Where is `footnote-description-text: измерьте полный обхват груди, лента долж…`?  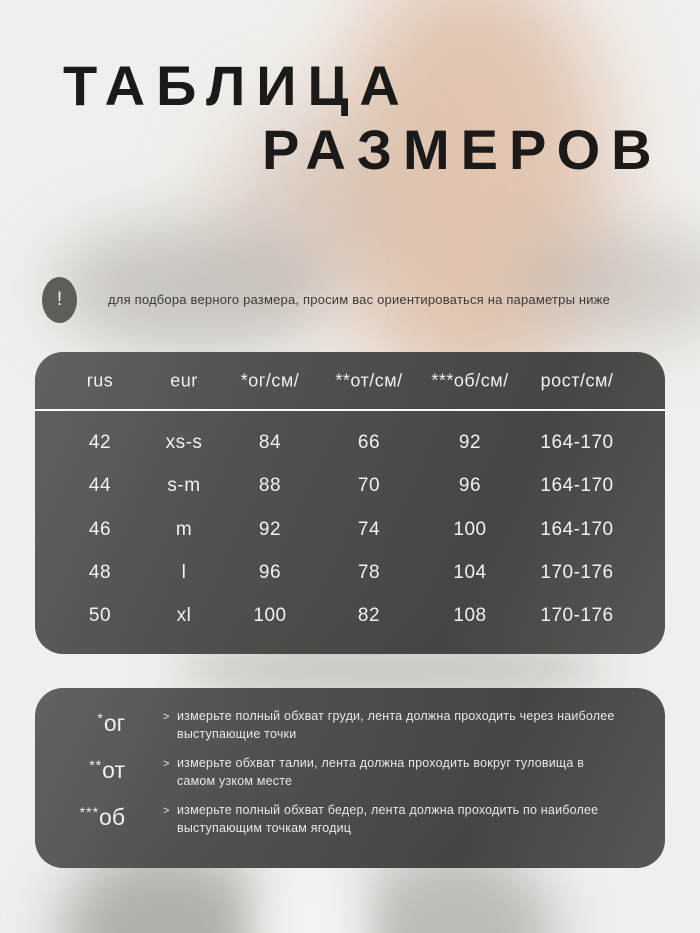
footnote-description-text: измерьте полный обхват груди, лента долж… is located at coordinates (396, 725).